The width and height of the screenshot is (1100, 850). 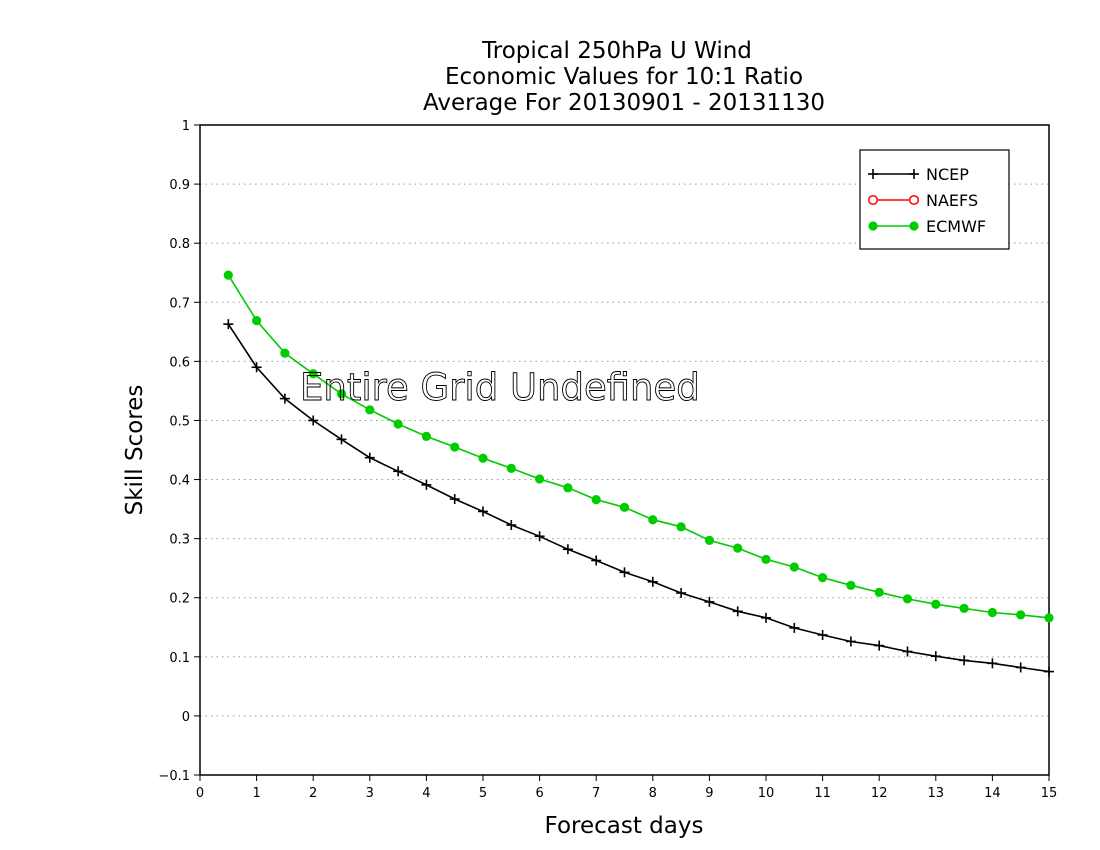 What do you see at coordinates (653, 793) in the screenshot?
I see `x-tick-label: 8` at bounding box center [653, 793].